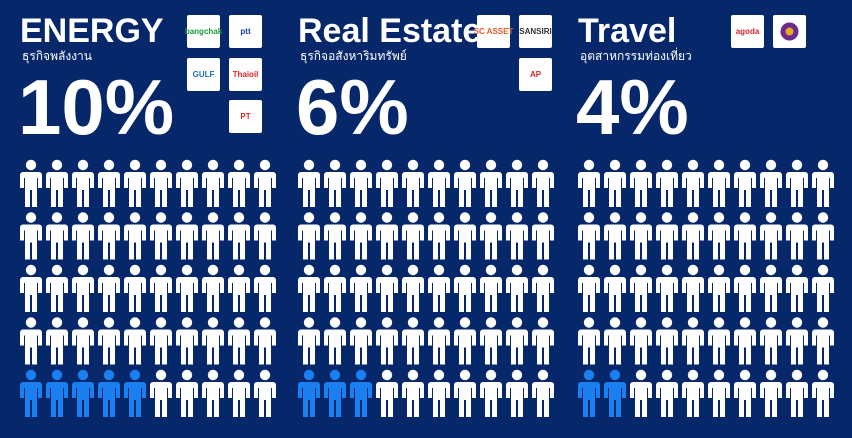 The width and height of the screenshot is (852, 438). What do you see at coordinates (245, 74) in the screenshot?
I see `company-logo: Thaioil` at bounding box center [245, 74].